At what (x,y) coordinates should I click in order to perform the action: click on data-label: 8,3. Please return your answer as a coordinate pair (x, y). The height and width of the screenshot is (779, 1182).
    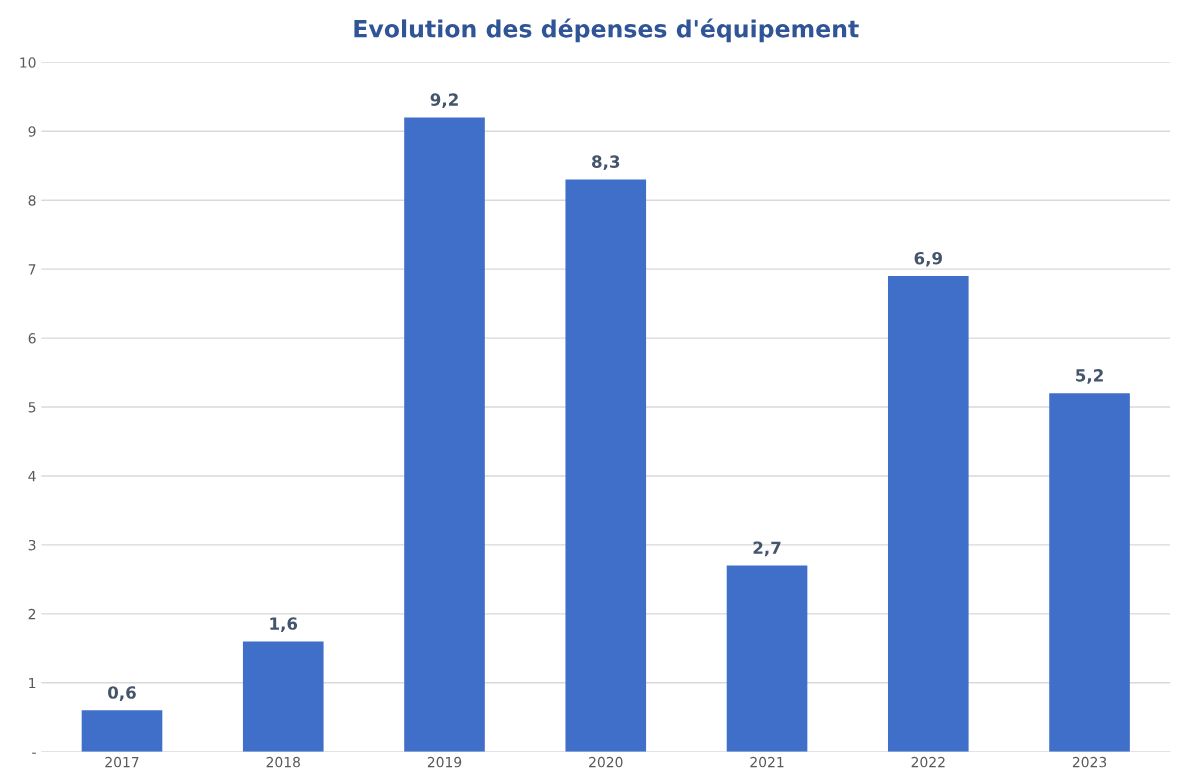
    Looking at the image, I should click on (606, 163).